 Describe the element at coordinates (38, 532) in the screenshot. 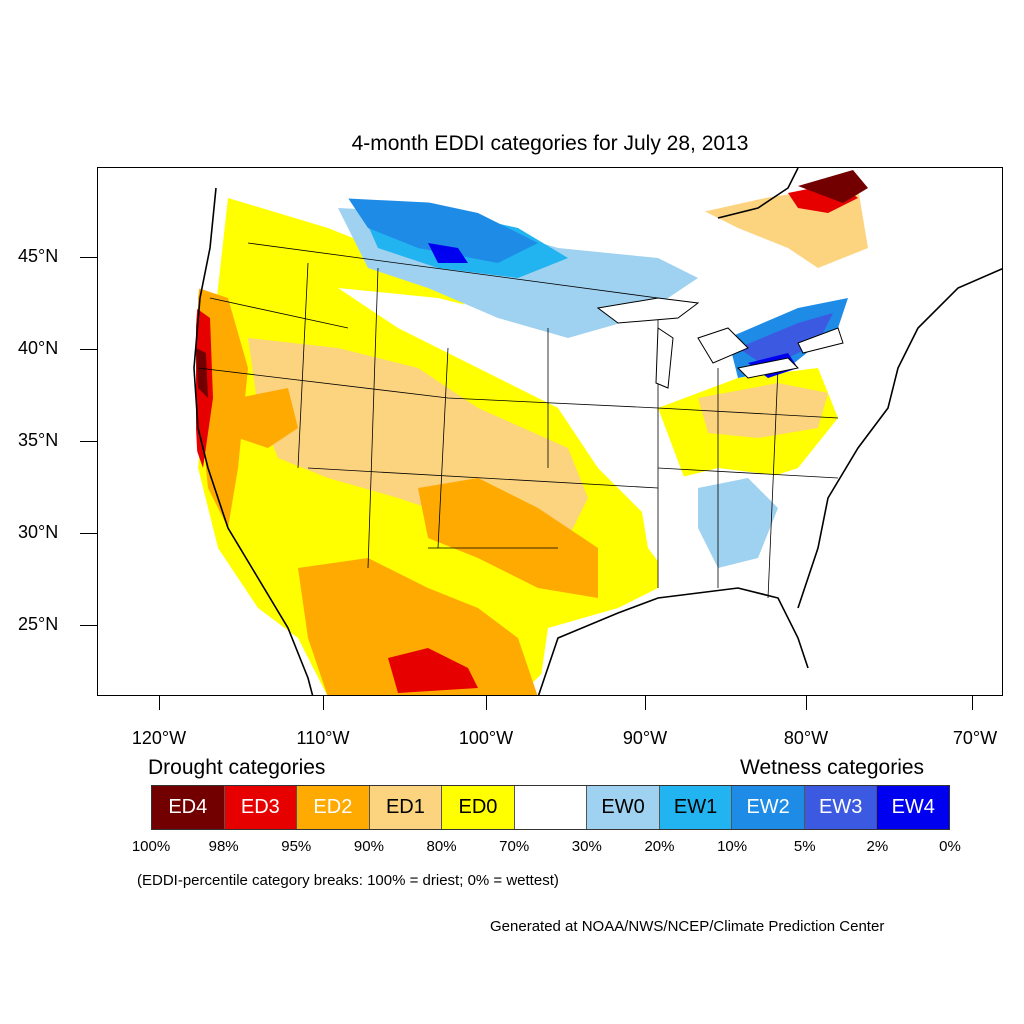

I see `lat-label: 30°N` at that location.